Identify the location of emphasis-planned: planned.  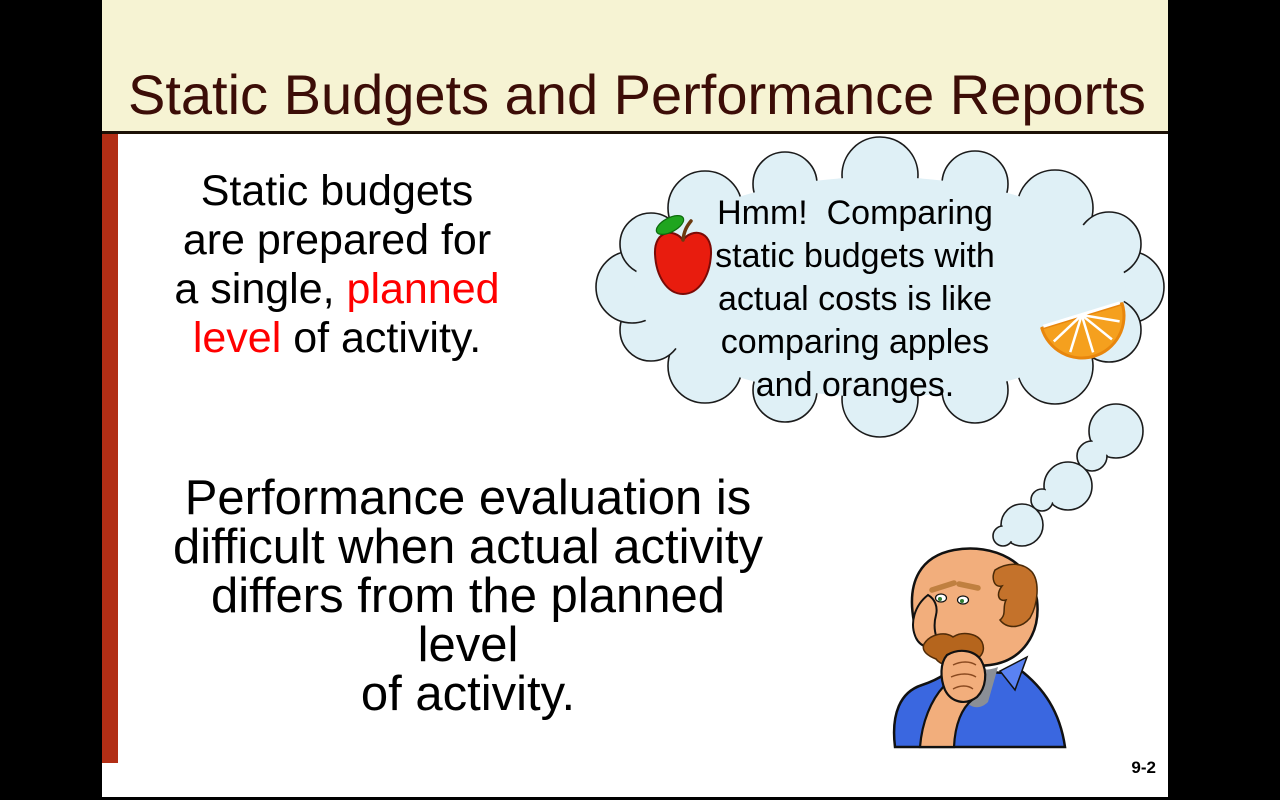
(423, 289).